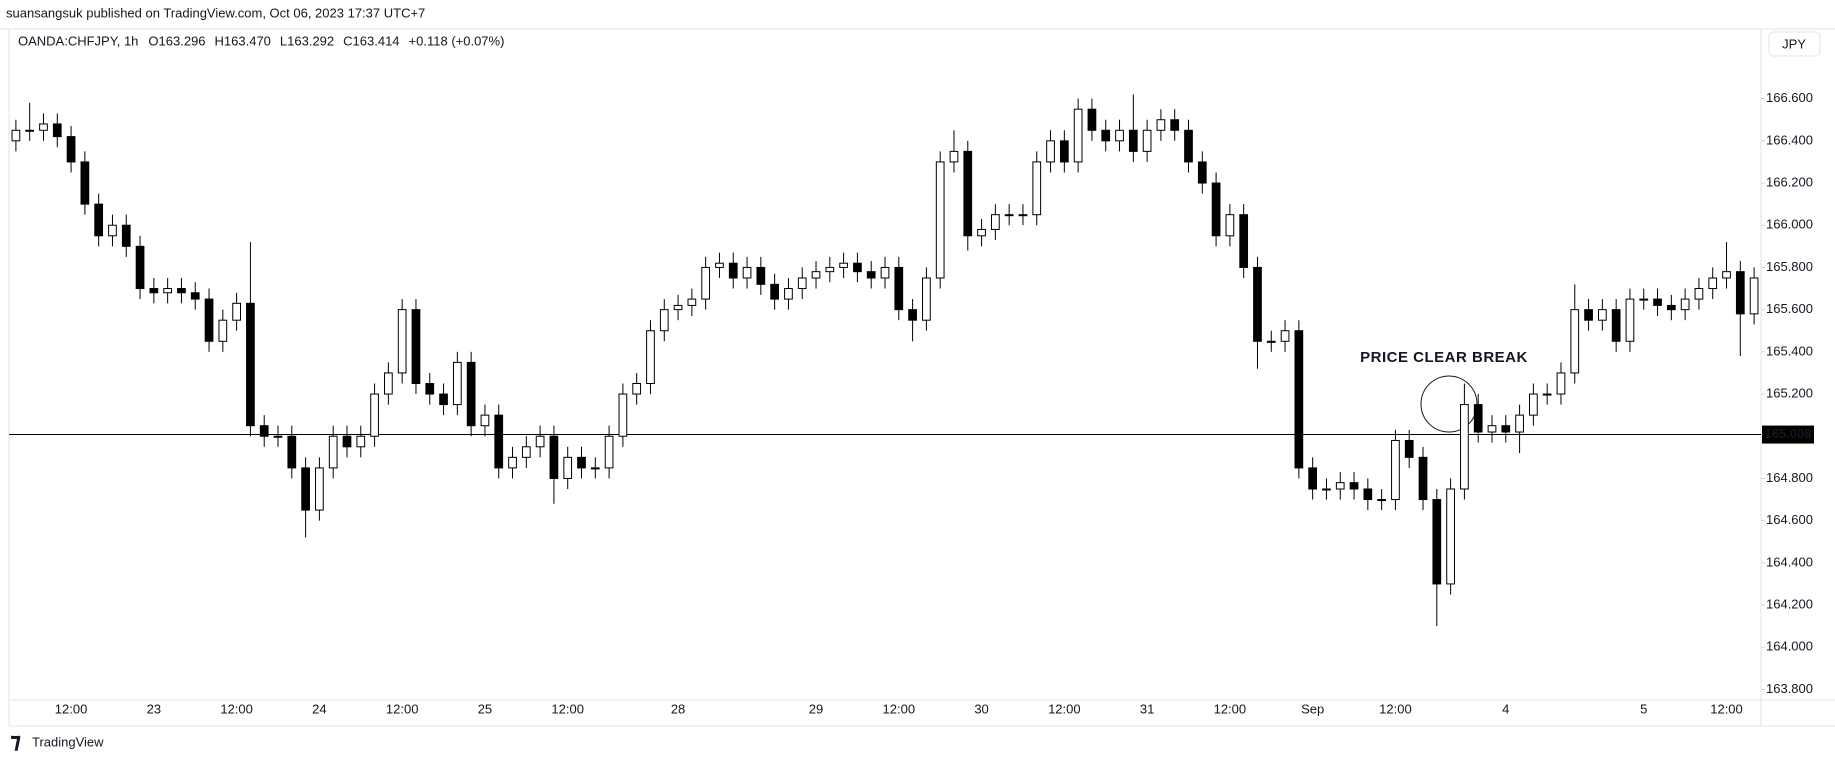  I want to click on y-tick-label: 165.800, so click(1789, 266).